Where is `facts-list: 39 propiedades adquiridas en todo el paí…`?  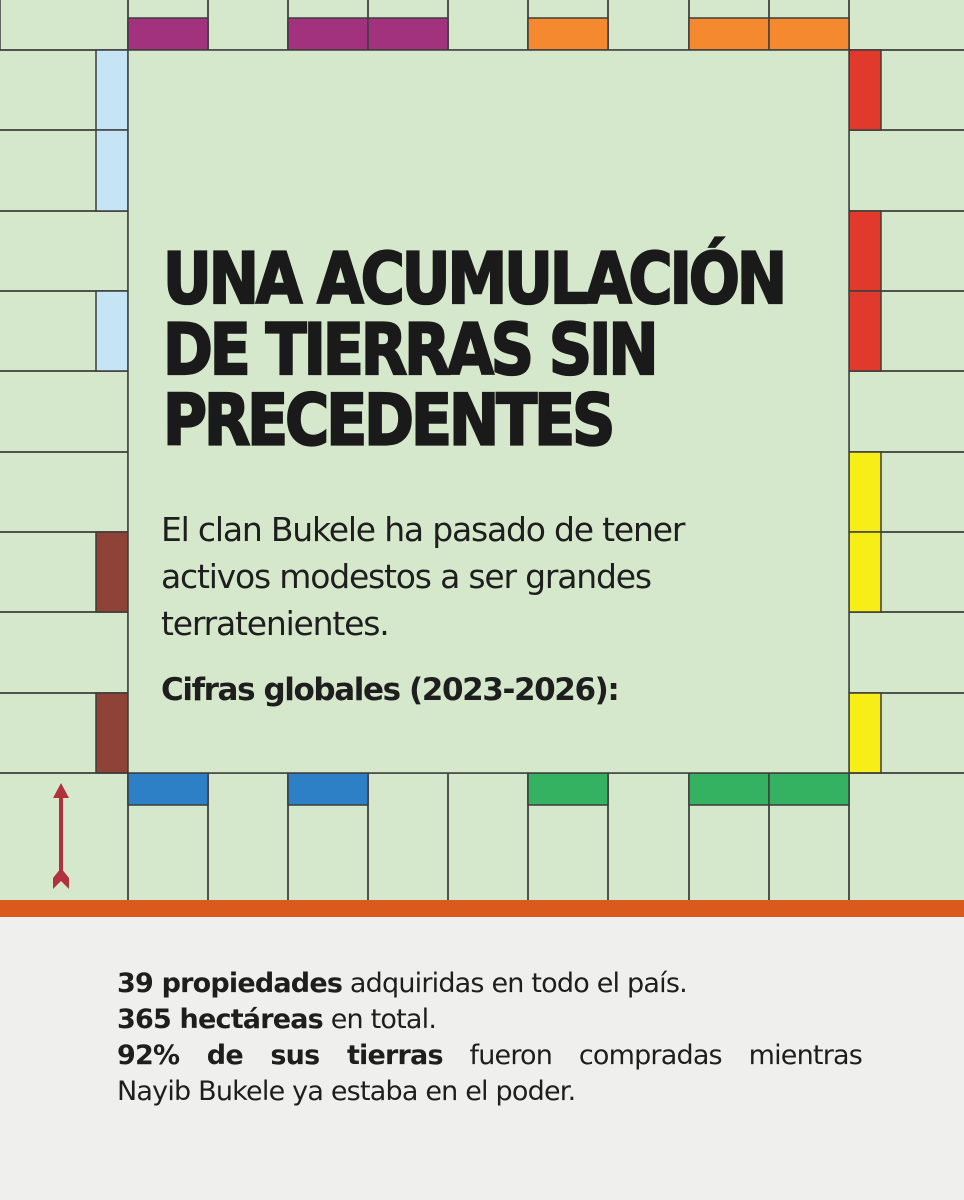 facts-list: 39 propiedades adquiridas en todo el paí… is located at coordinates (490, 1038).